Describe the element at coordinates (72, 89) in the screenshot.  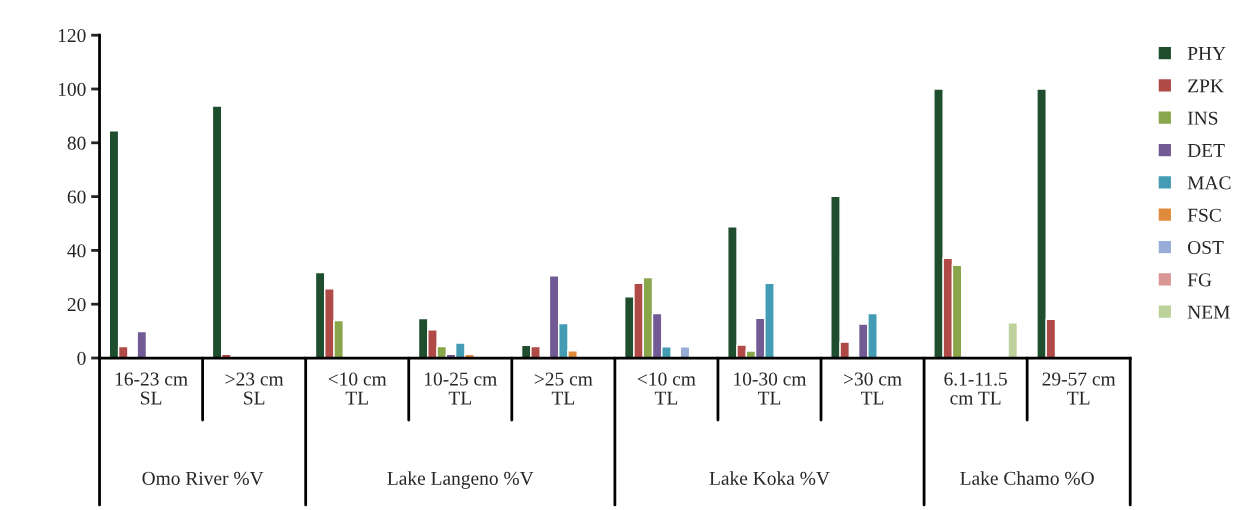
I see `y-tick-label: 100` at that location.